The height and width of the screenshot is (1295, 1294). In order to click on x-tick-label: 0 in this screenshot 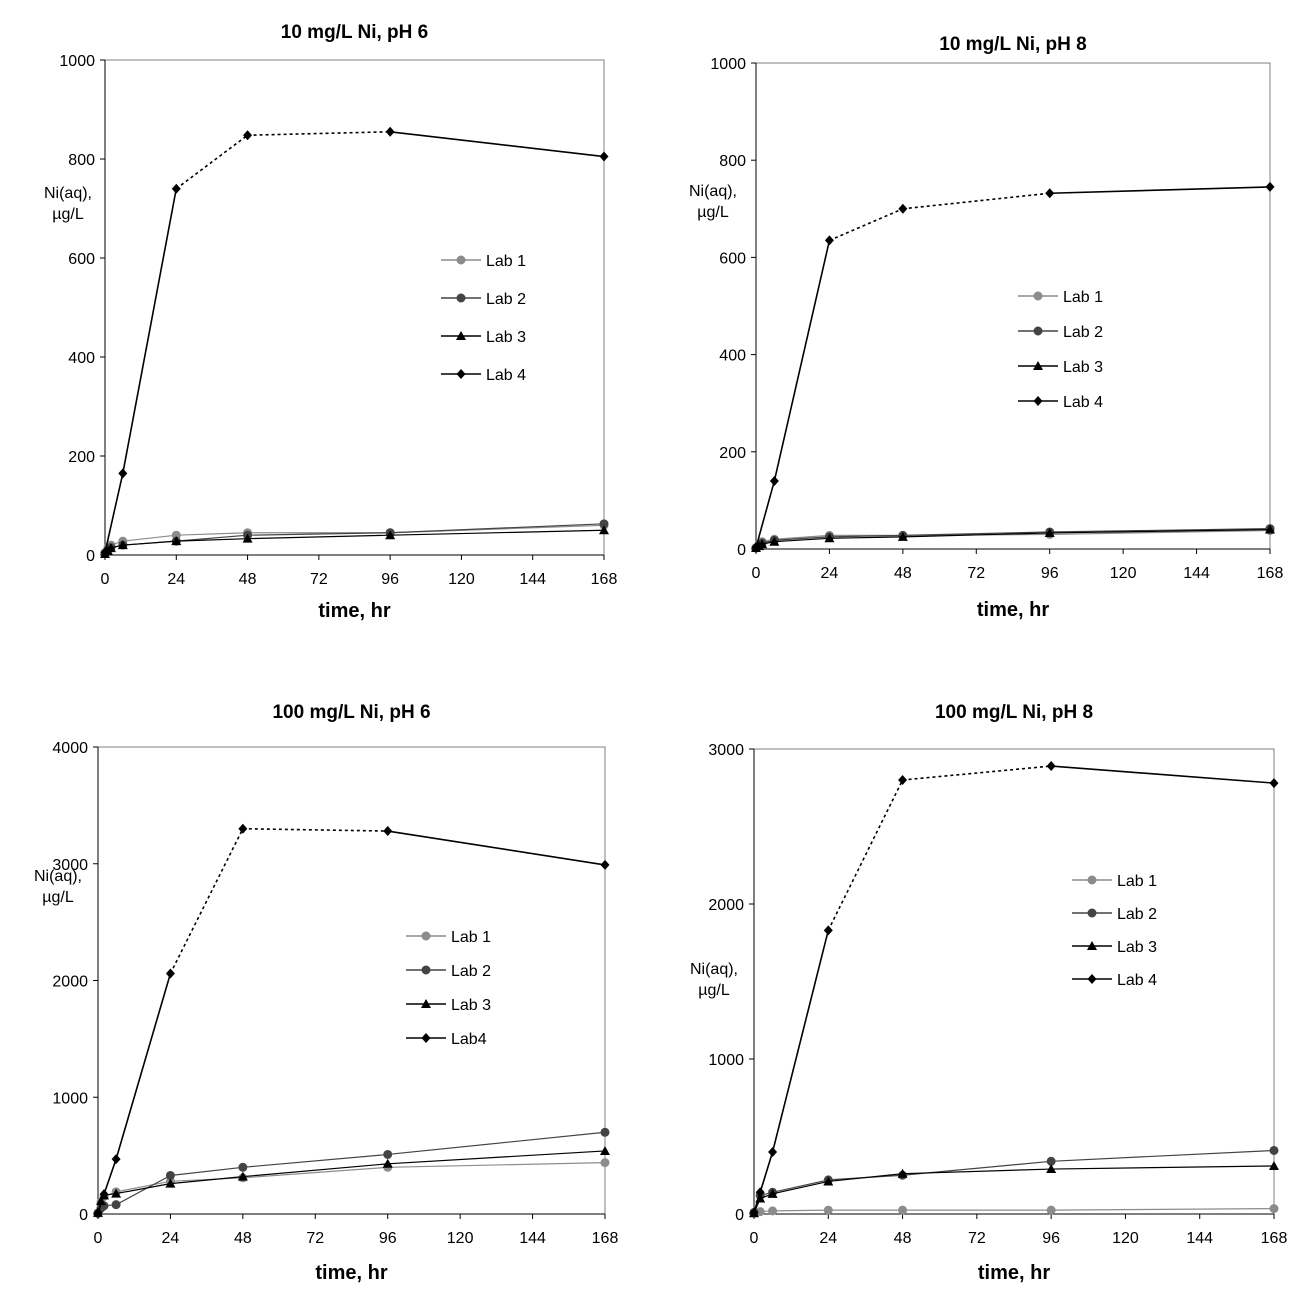, I will do `click(754, 1238)`.